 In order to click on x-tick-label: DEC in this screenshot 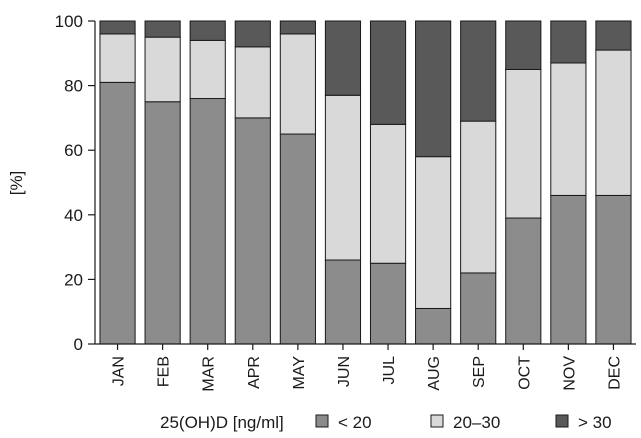, I will do `click(614, 373)`.